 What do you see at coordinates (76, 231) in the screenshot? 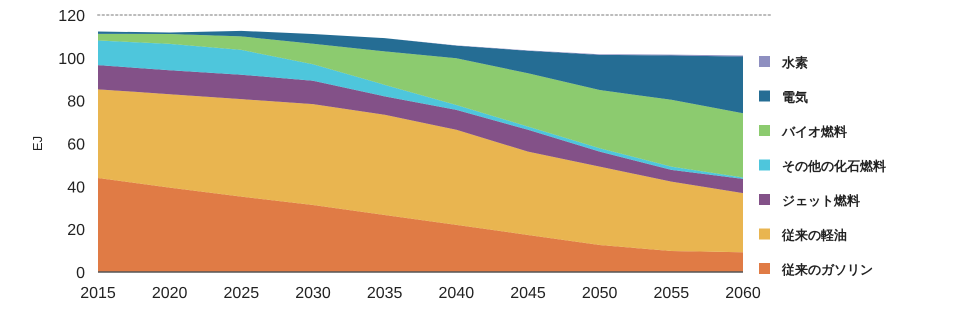
I see `y-tick-label: 20` at bounding box center [76, 231].